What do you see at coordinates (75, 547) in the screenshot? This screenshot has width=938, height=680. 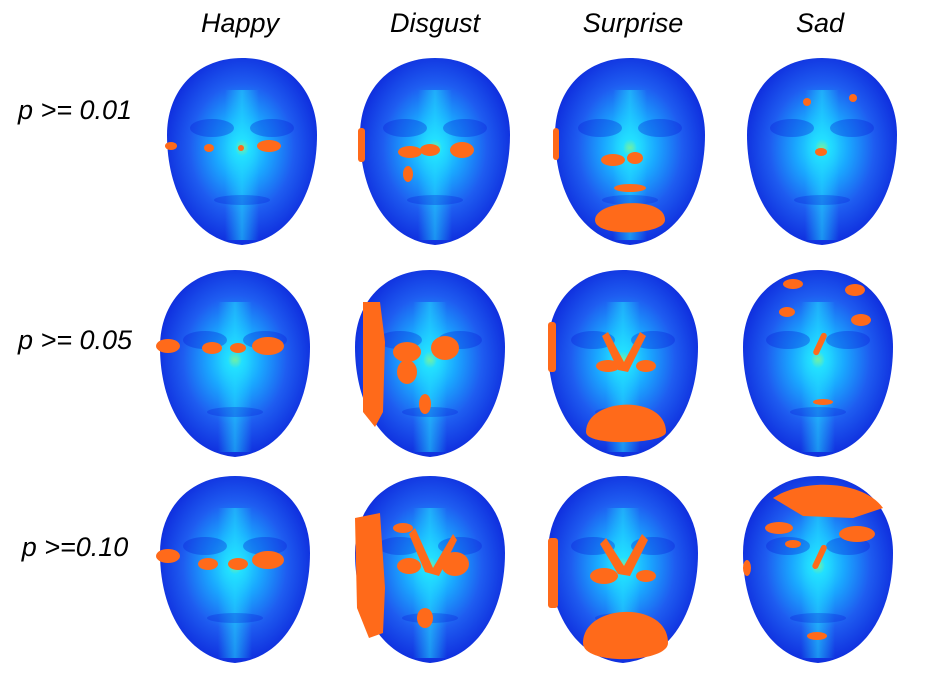 I see `row-label-p010: p >=0.10` at bounding box center [75, 547].